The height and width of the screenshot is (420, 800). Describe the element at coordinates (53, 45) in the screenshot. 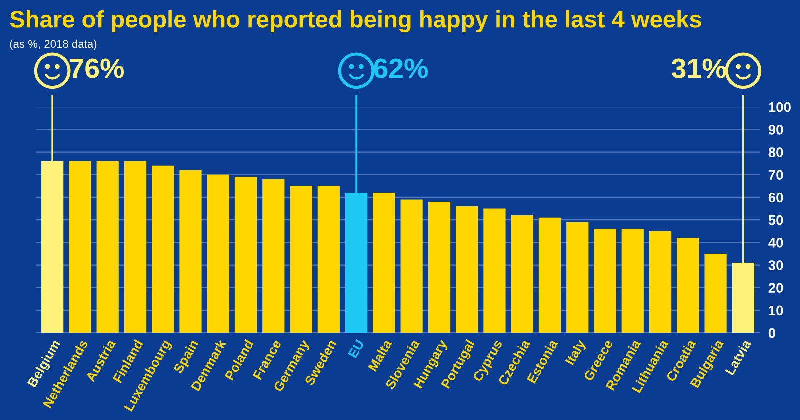

I see `chart-subtitle: (as %, 2018 data)` at that location.